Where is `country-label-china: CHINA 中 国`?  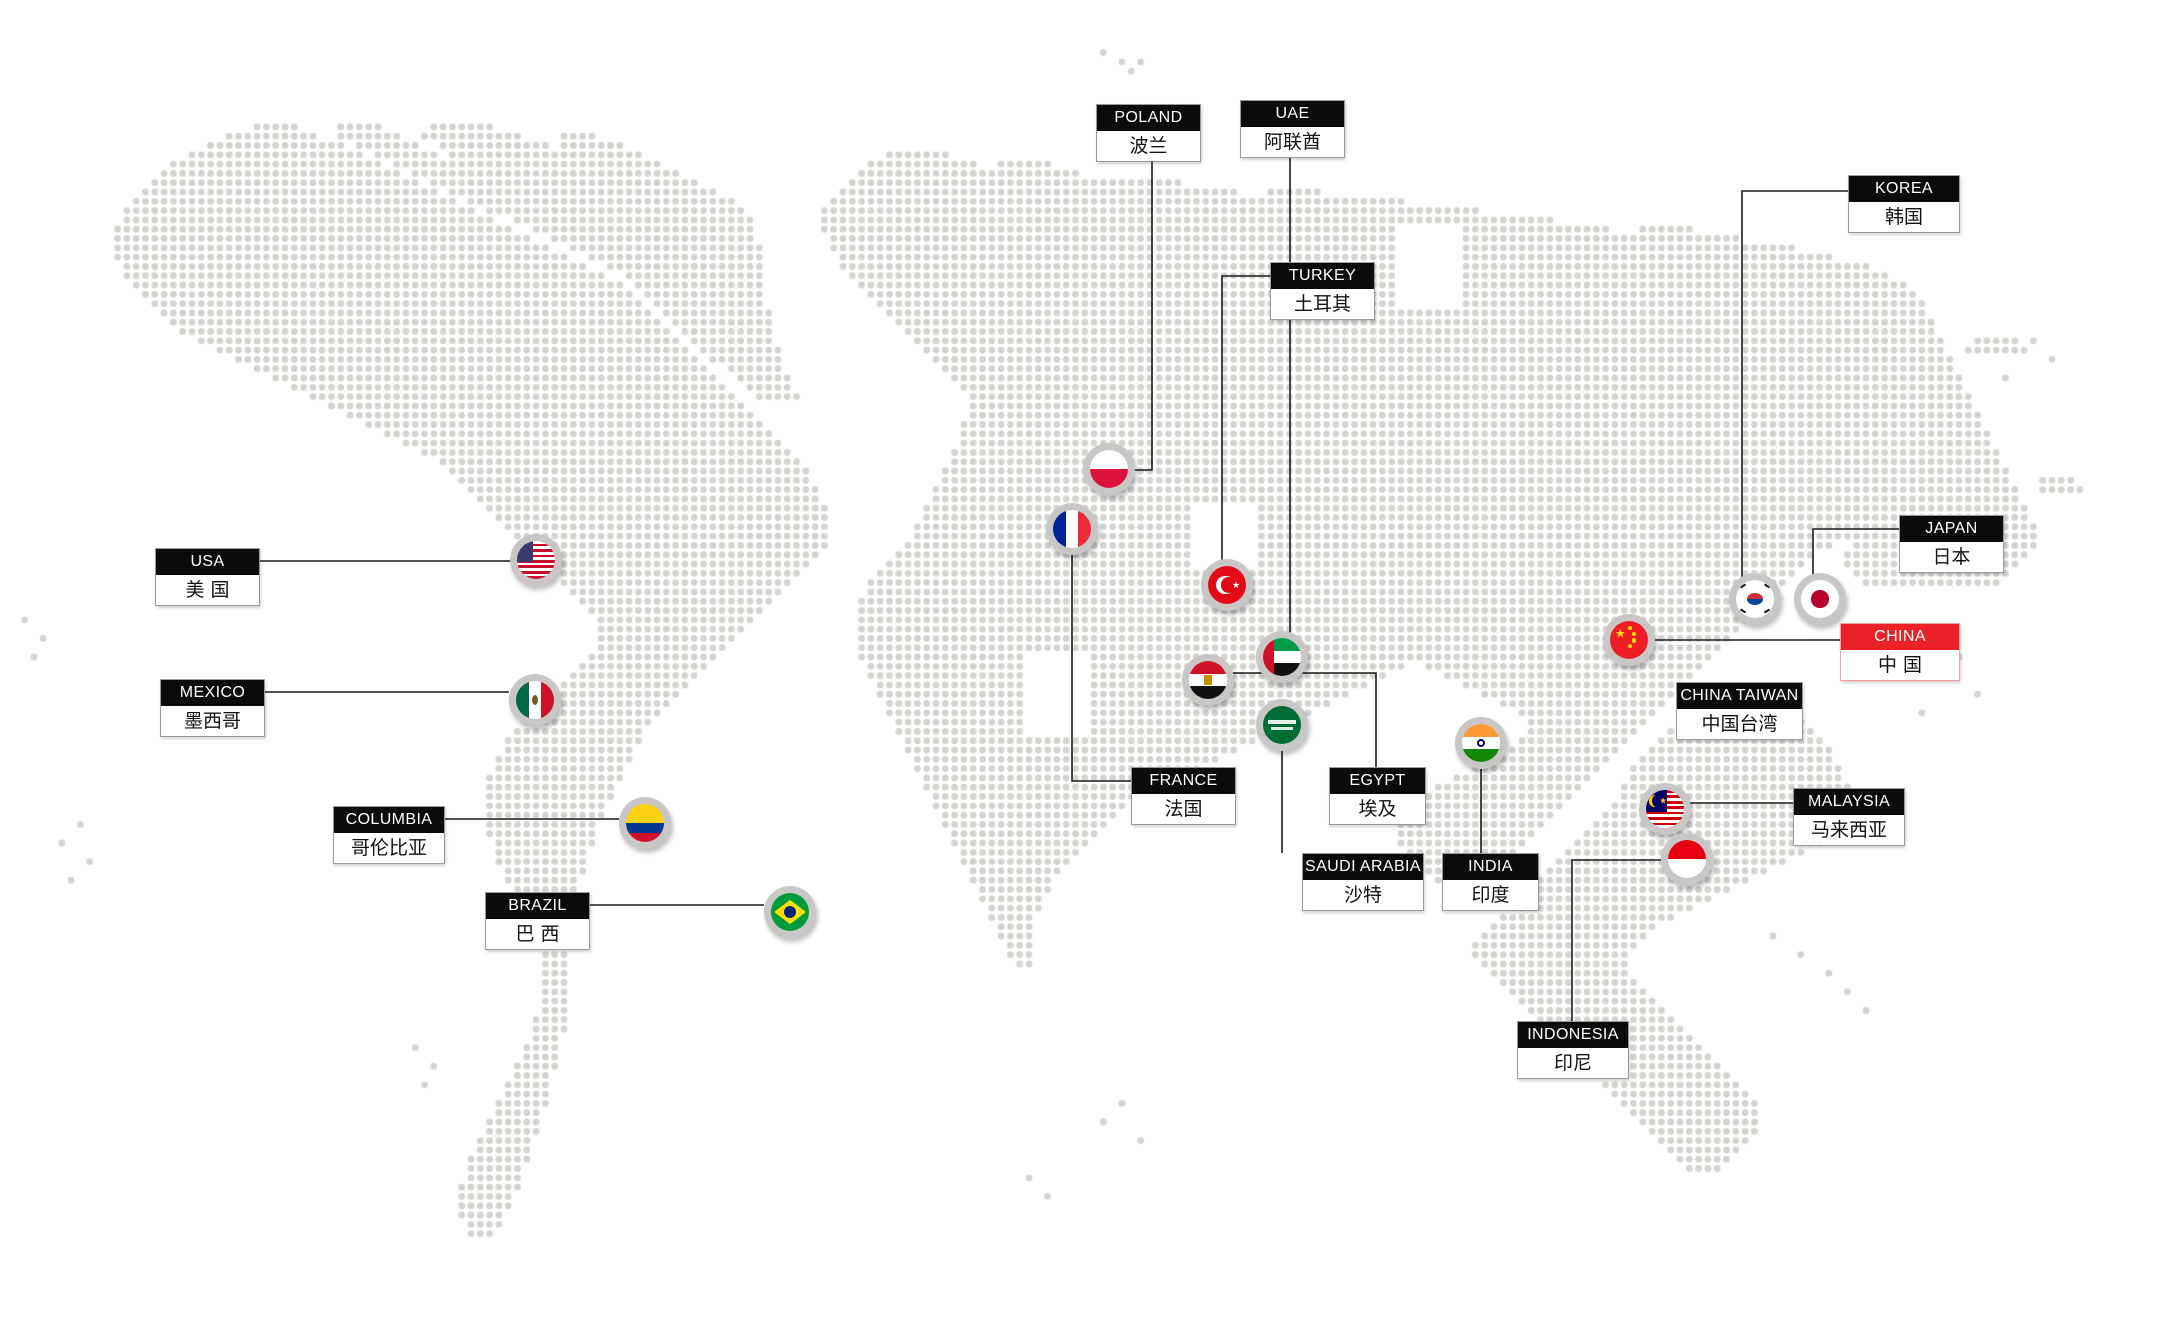
country-label-china: CHINA 中 国 is located at coordinates (1900, 652).